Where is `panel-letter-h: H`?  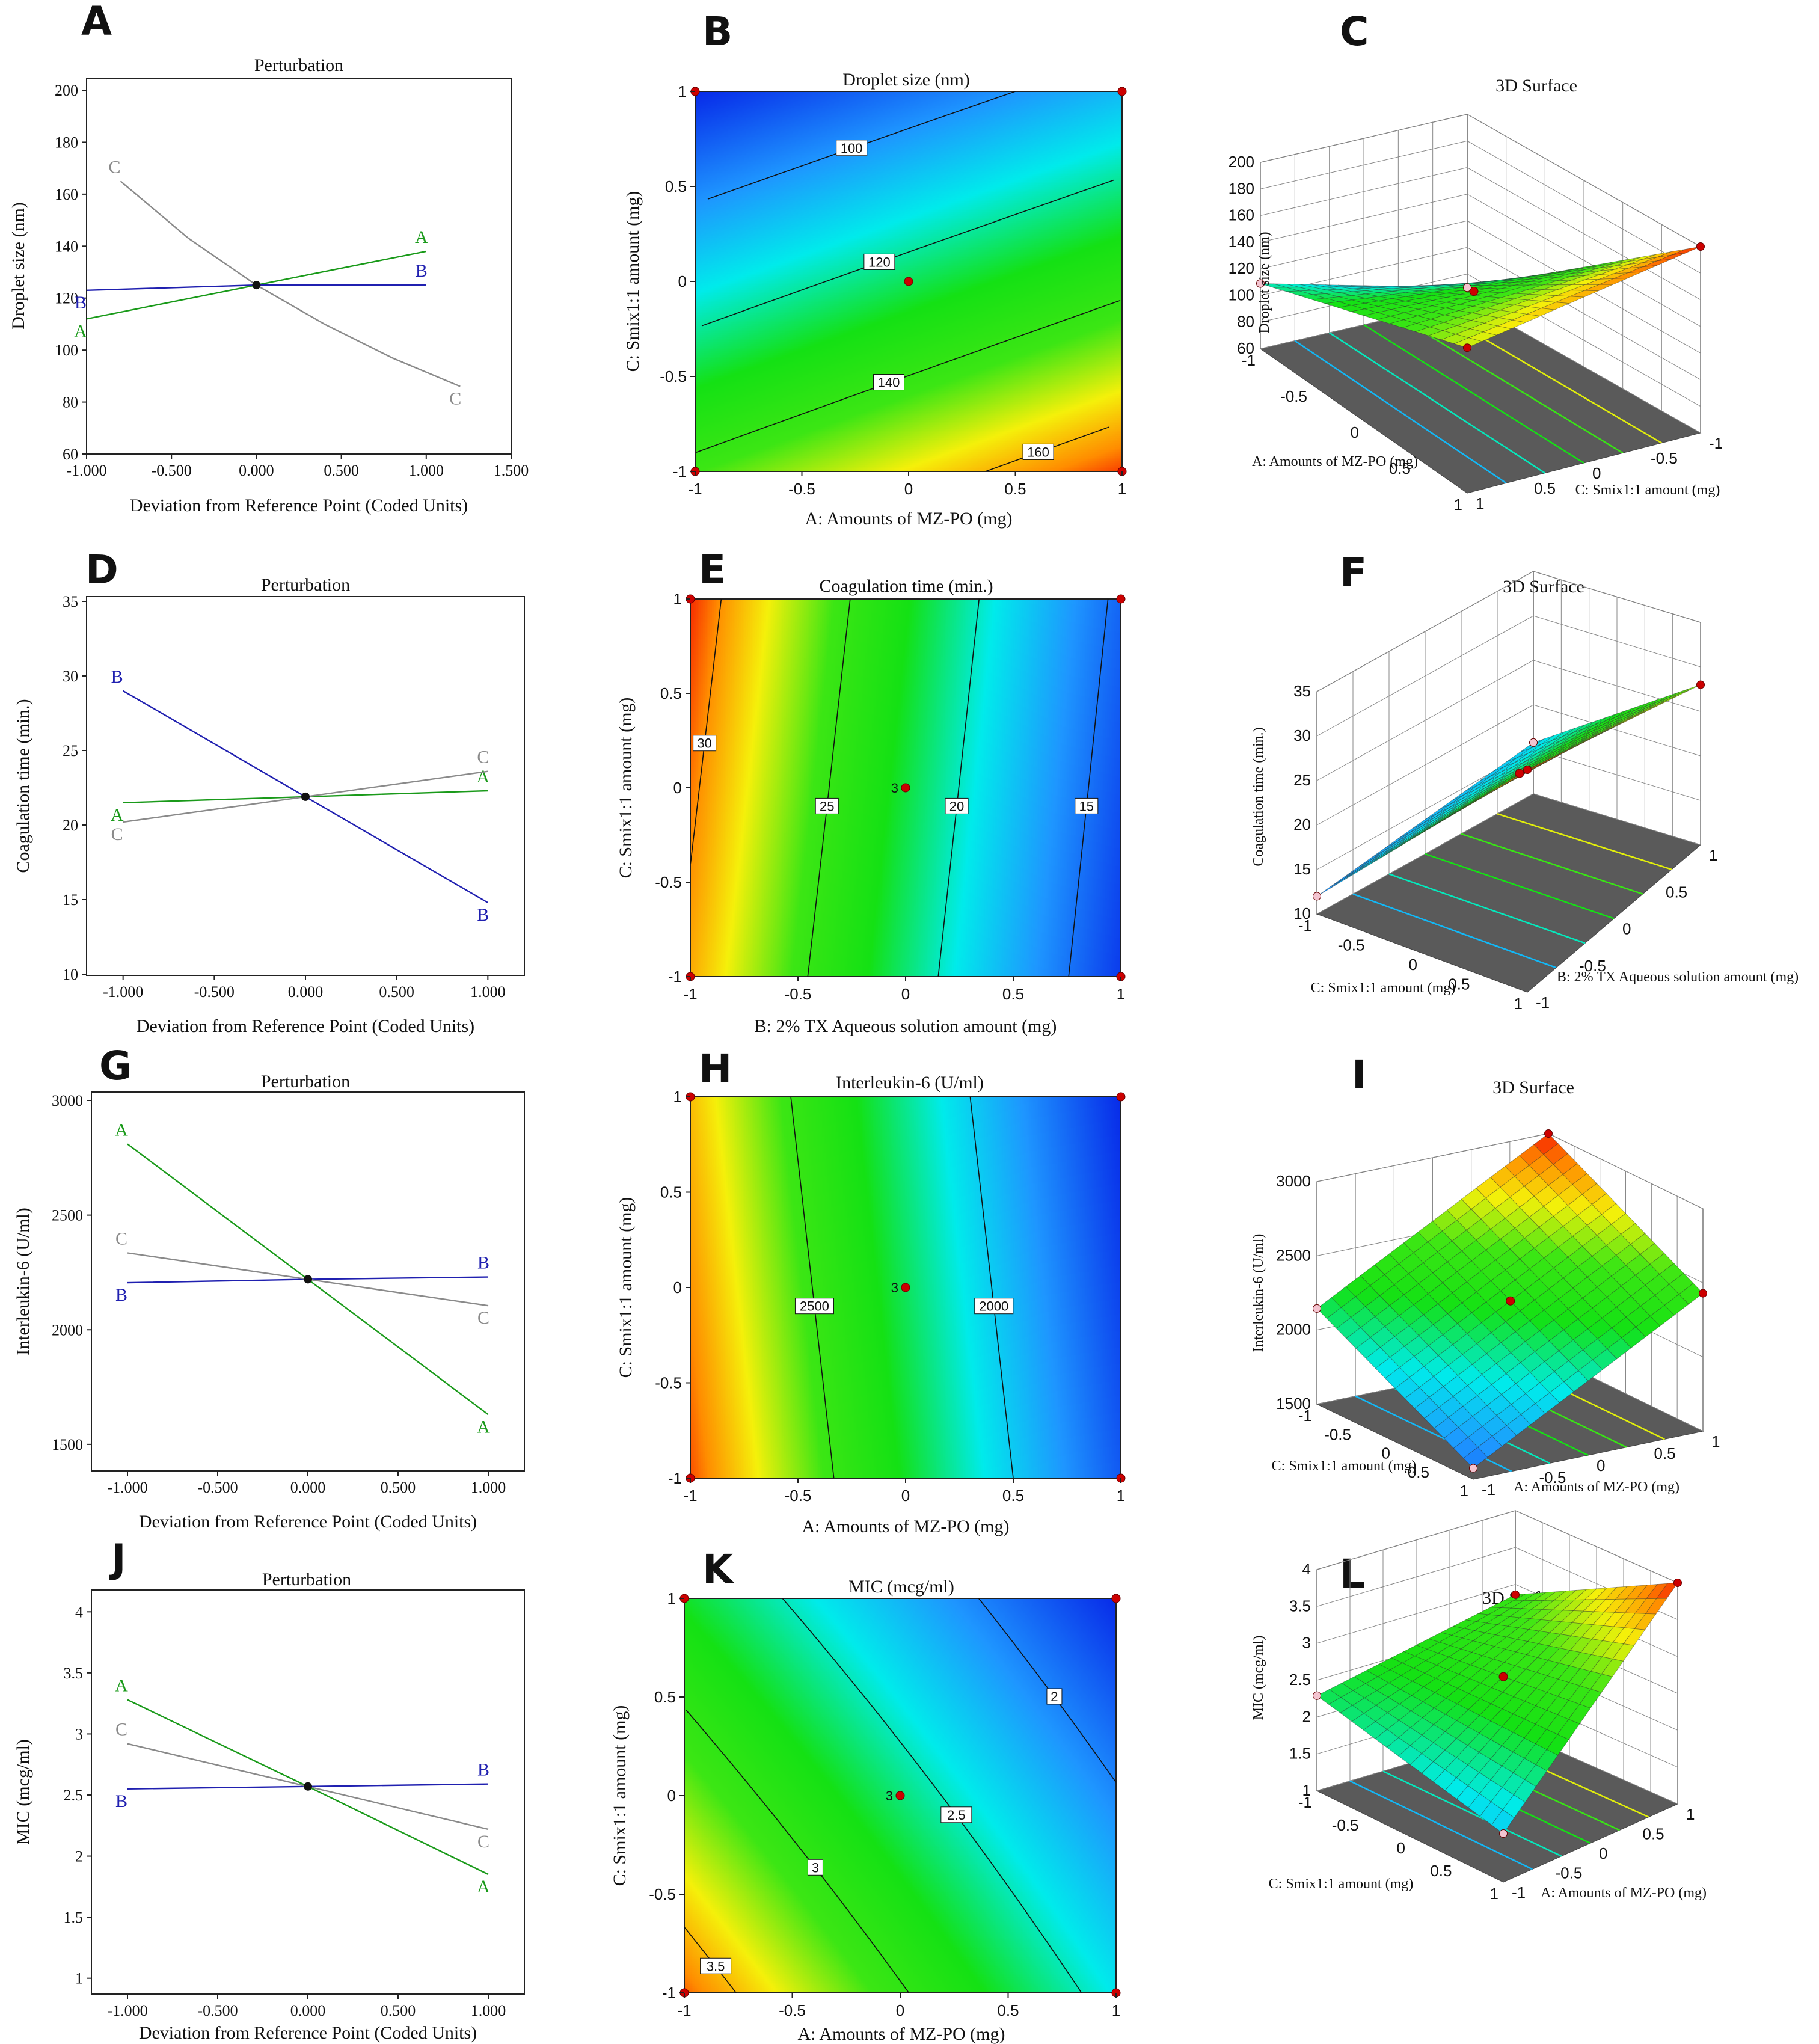
panel-letter-h: H is located at coordinates (716, 1069).